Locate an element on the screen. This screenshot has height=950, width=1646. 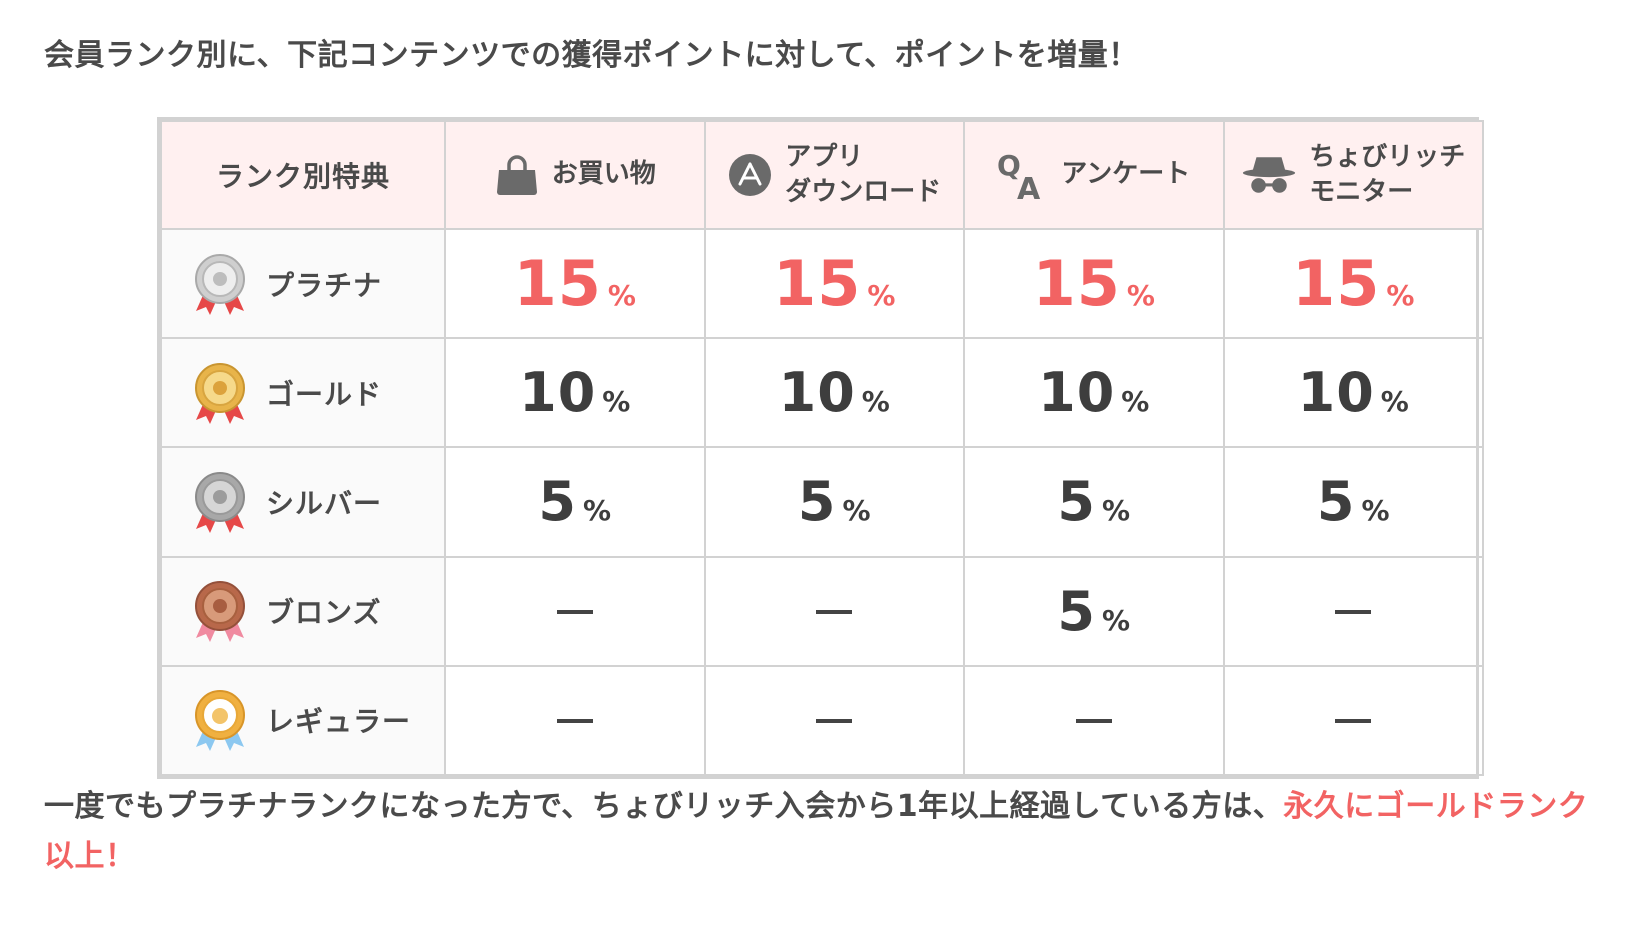
table-row-regular: レギュラー is located at coordinates (822, 720).